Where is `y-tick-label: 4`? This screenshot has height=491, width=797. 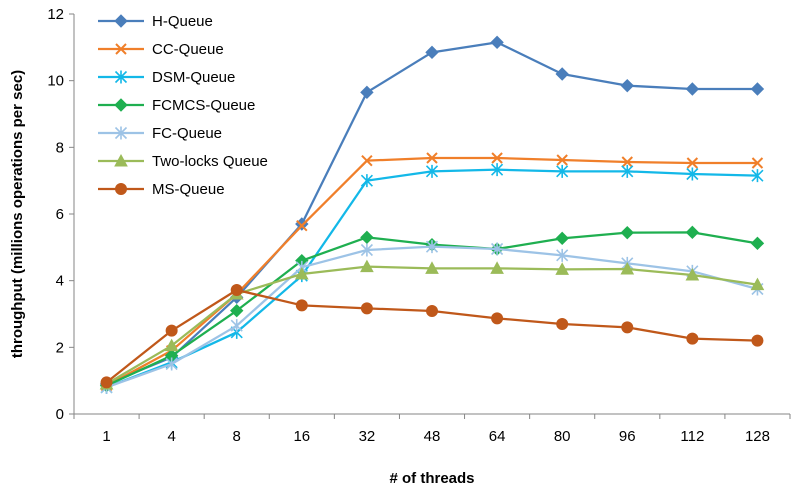
y-tick-label: 4 is located at coordinates (60, 281).